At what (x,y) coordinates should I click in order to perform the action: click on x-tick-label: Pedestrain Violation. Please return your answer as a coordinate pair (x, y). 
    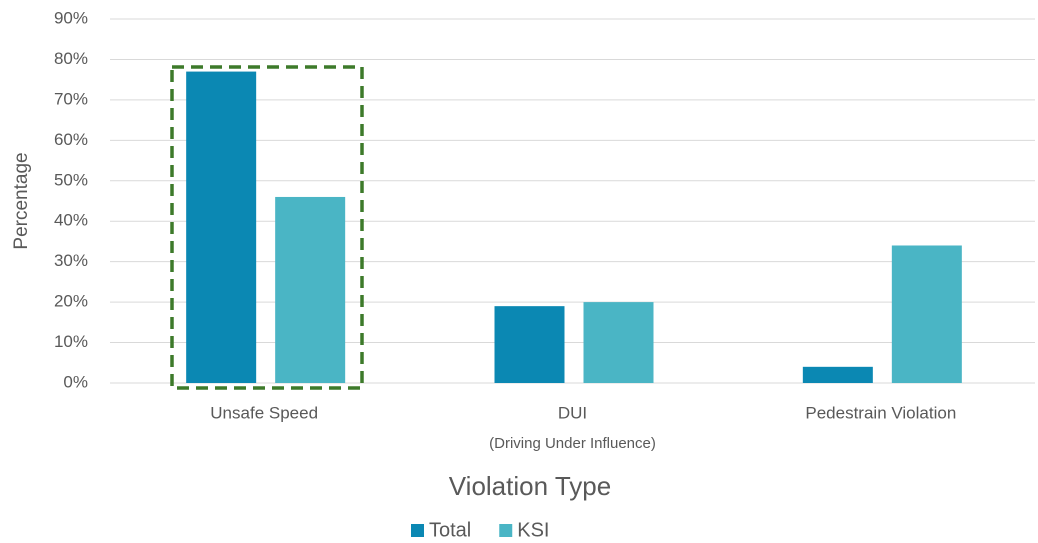
    Looking at the image, I should click on (880, 412).